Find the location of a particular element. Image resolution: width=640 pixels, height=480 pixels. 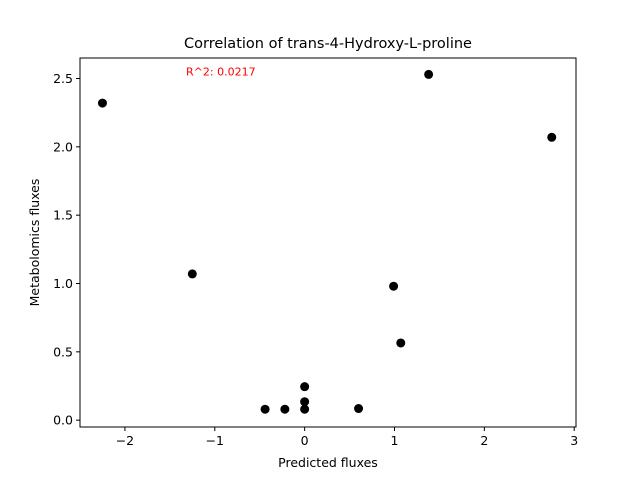

y-tick-label: 2.0 is located at coordinates (63, 146).